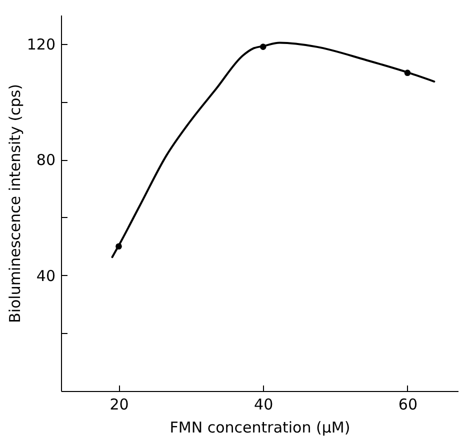 The image size is (462, 444). What do you see at coordinates (46, 160) in the screenshot?
I see `y-tick-label: 80` at bounding box center [46, 160].